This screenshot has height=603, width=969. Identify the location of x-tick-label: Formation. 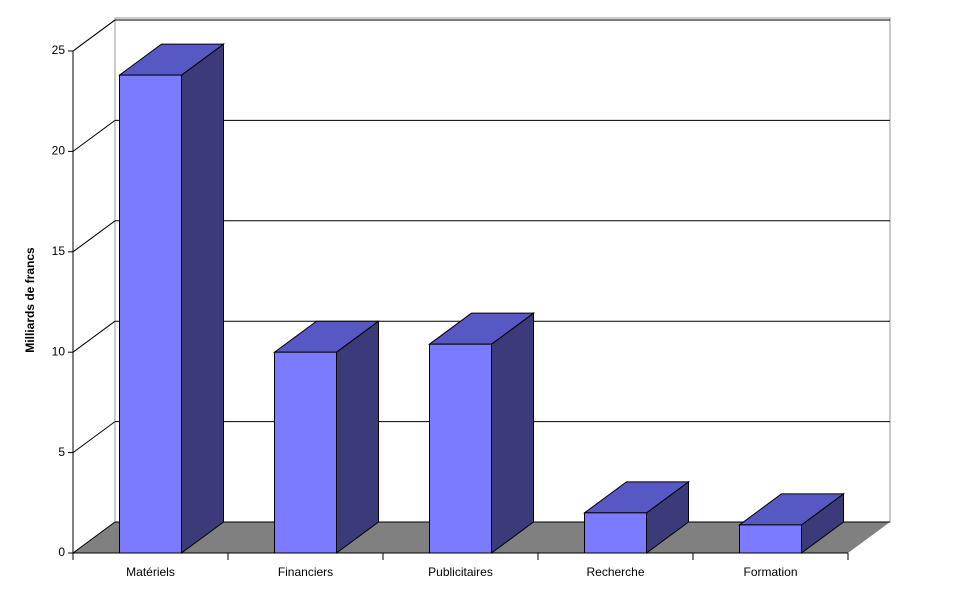
(770, 572).